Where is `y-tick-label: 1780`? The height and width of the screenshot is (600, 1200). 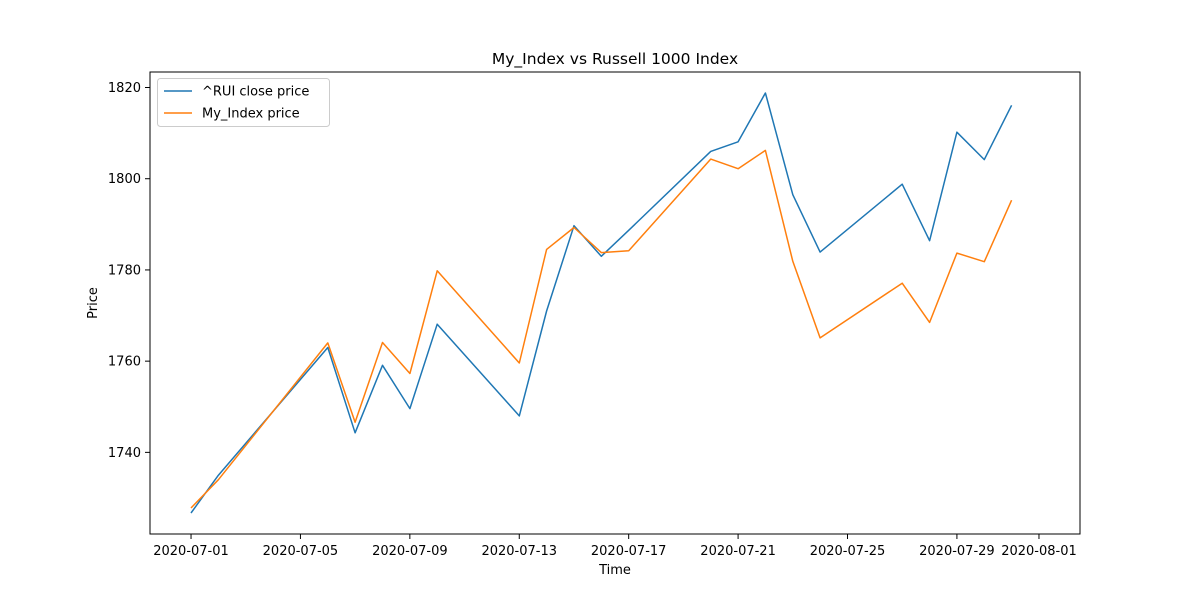 y-tick-label: 1780 is located at coordinates (124, 270).